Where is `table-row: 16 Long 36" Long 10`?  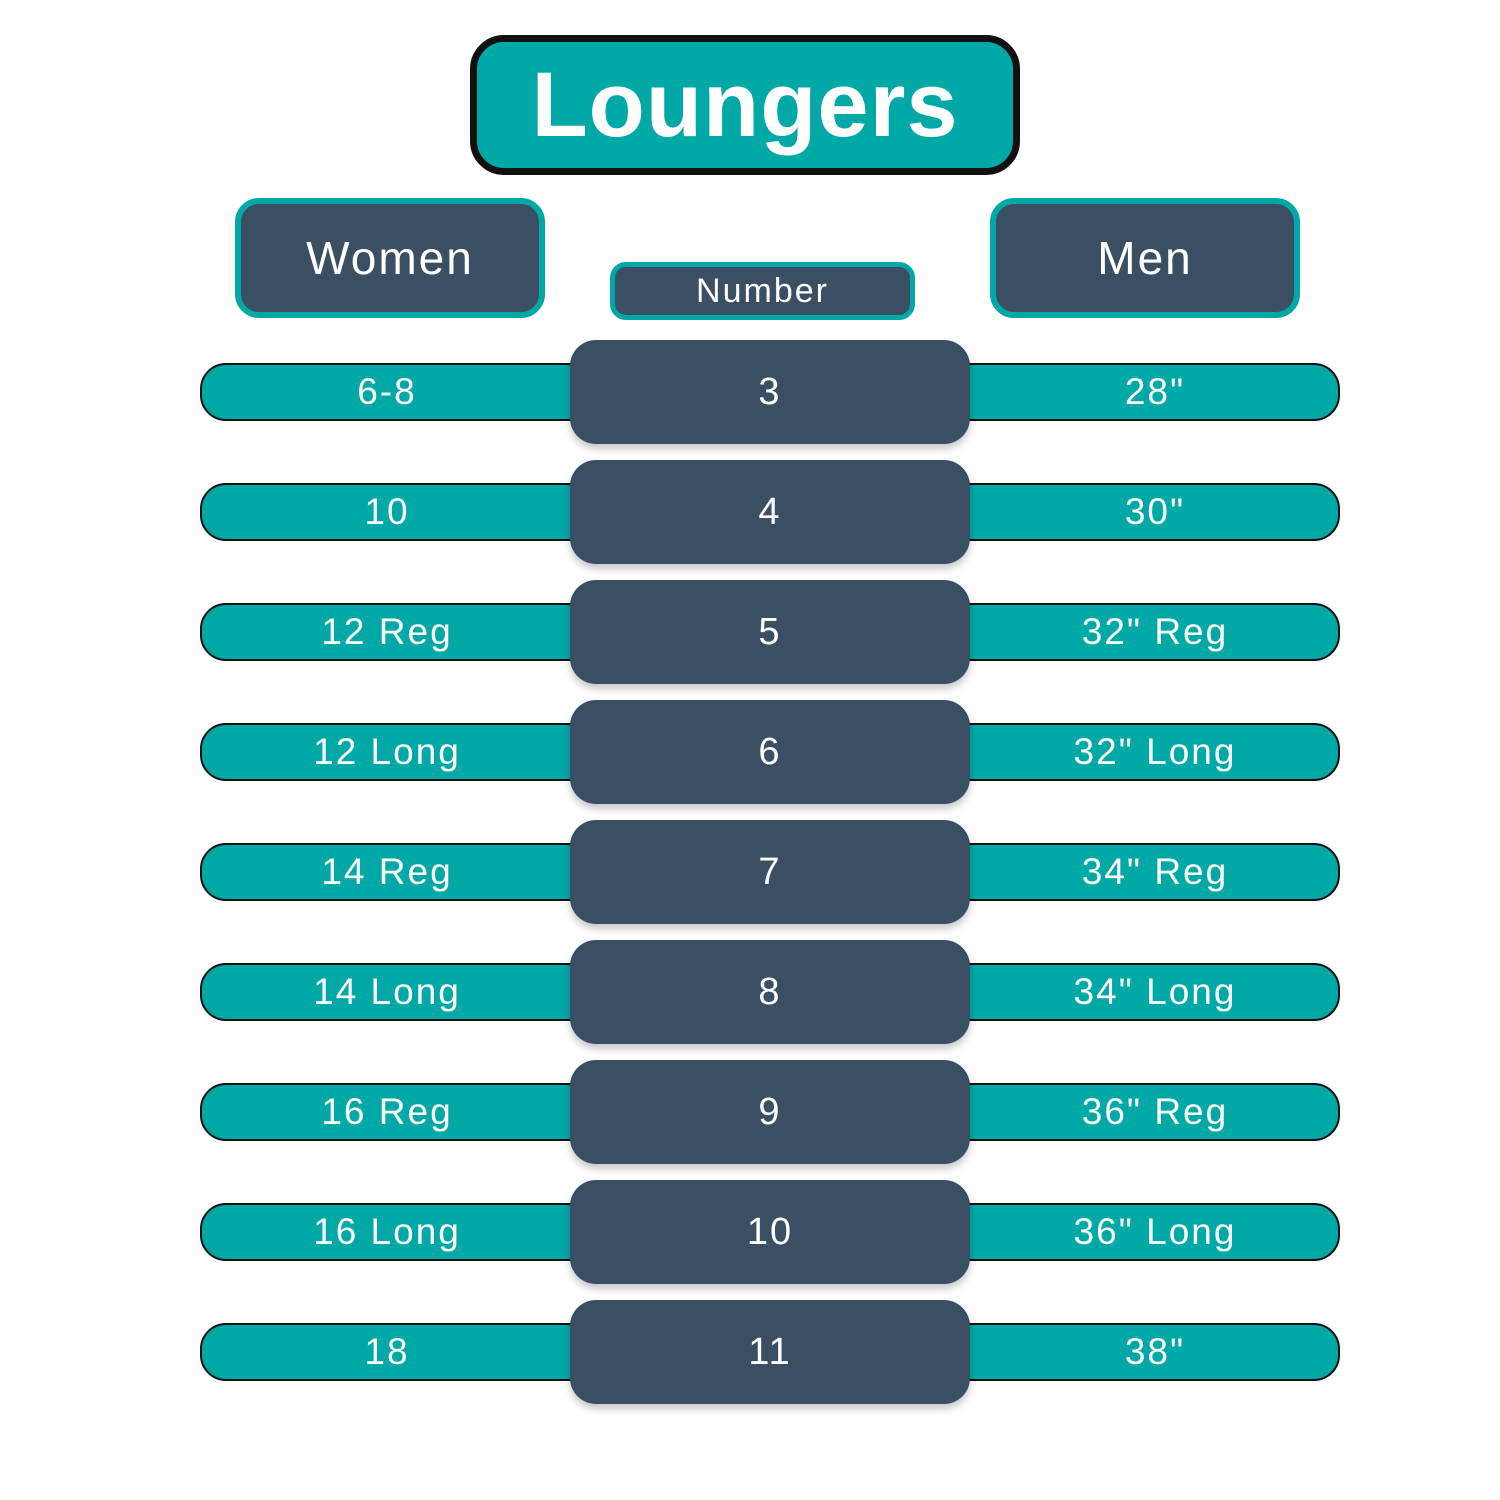
table-row: 16 Long 36" Long 10 is located at coordinates (770, 1232).